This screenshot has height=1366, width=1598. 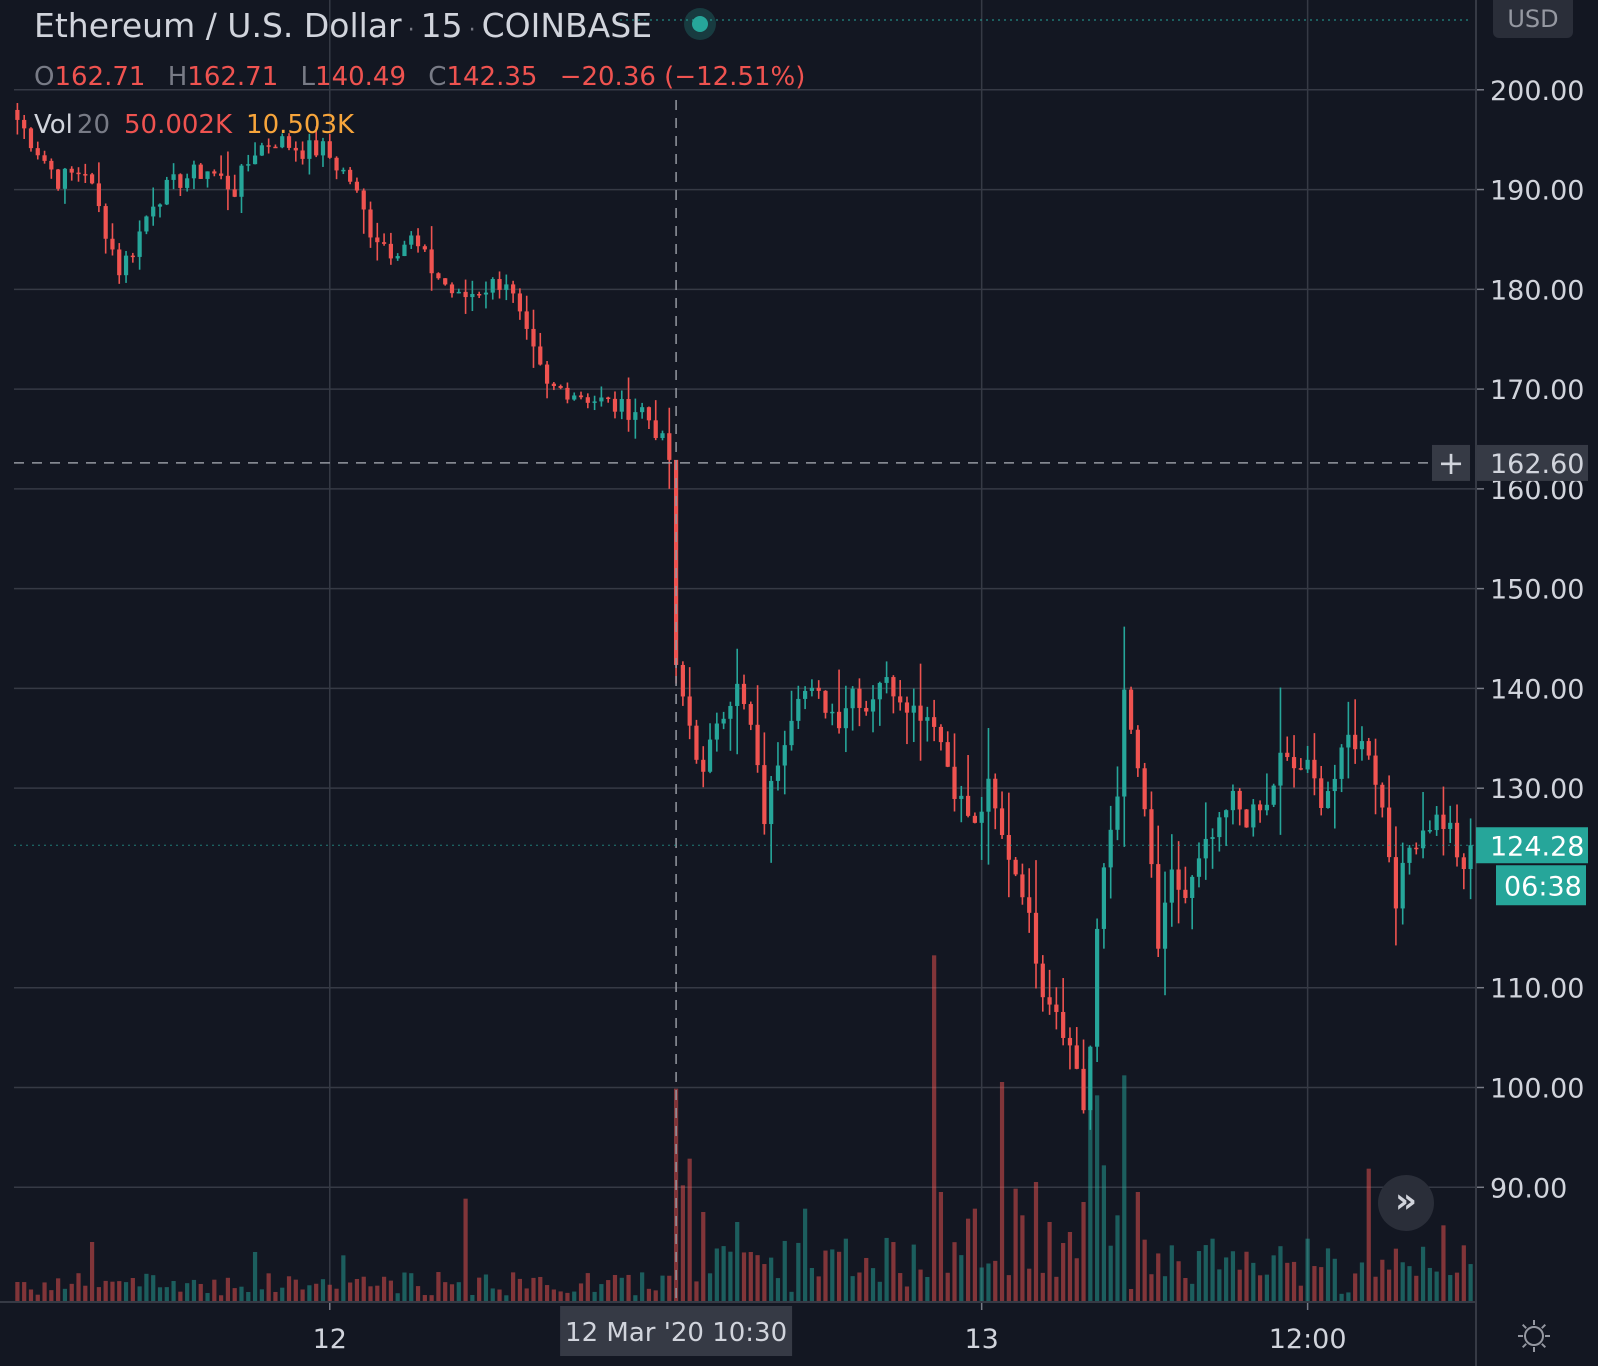 I want to click on x-tick-label: 12:00, so click(x=1308, y=1339).